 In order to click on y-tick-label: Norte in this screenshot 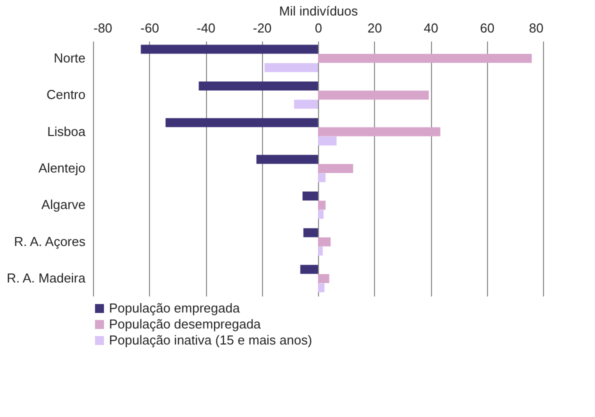, I will do `click(70, 58)`.